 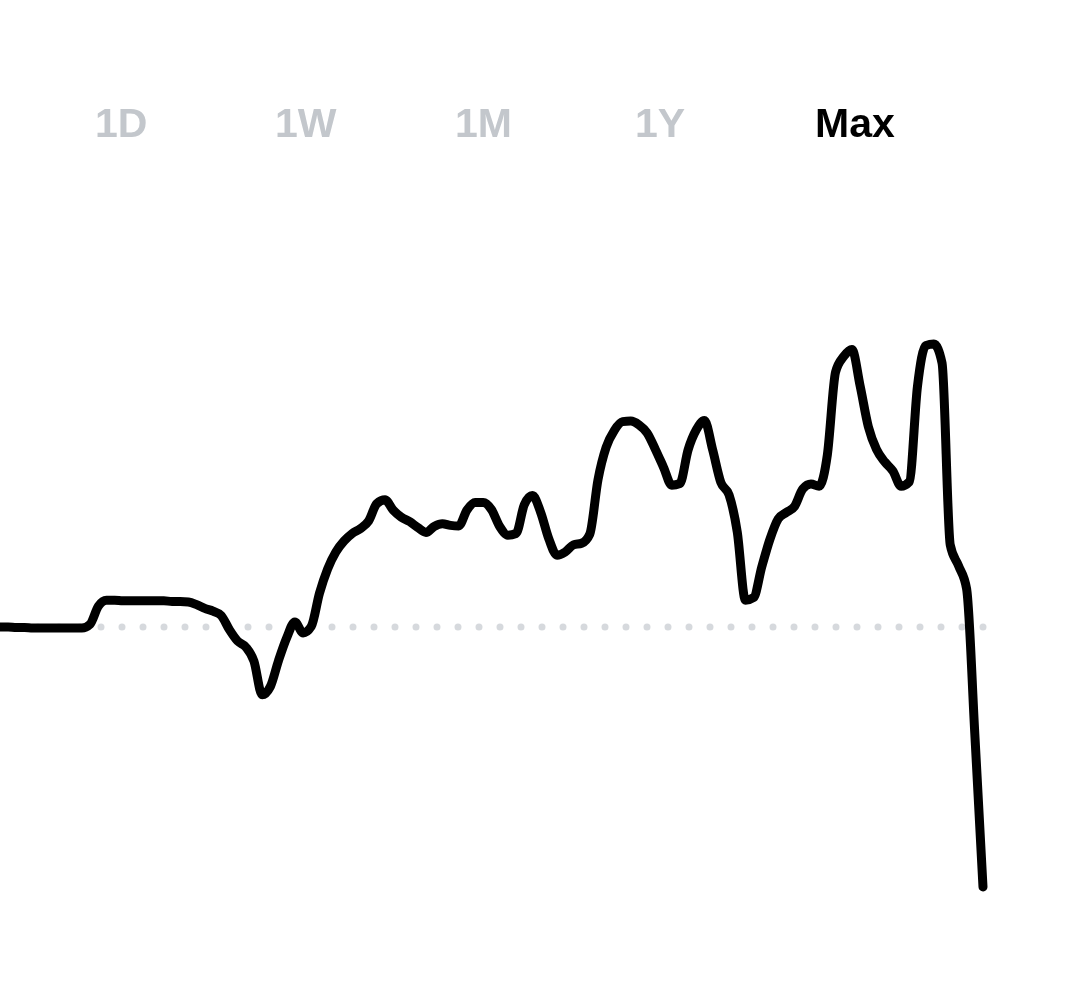 I want to click on time-range-button: 1M, so click(x=483, y=123).